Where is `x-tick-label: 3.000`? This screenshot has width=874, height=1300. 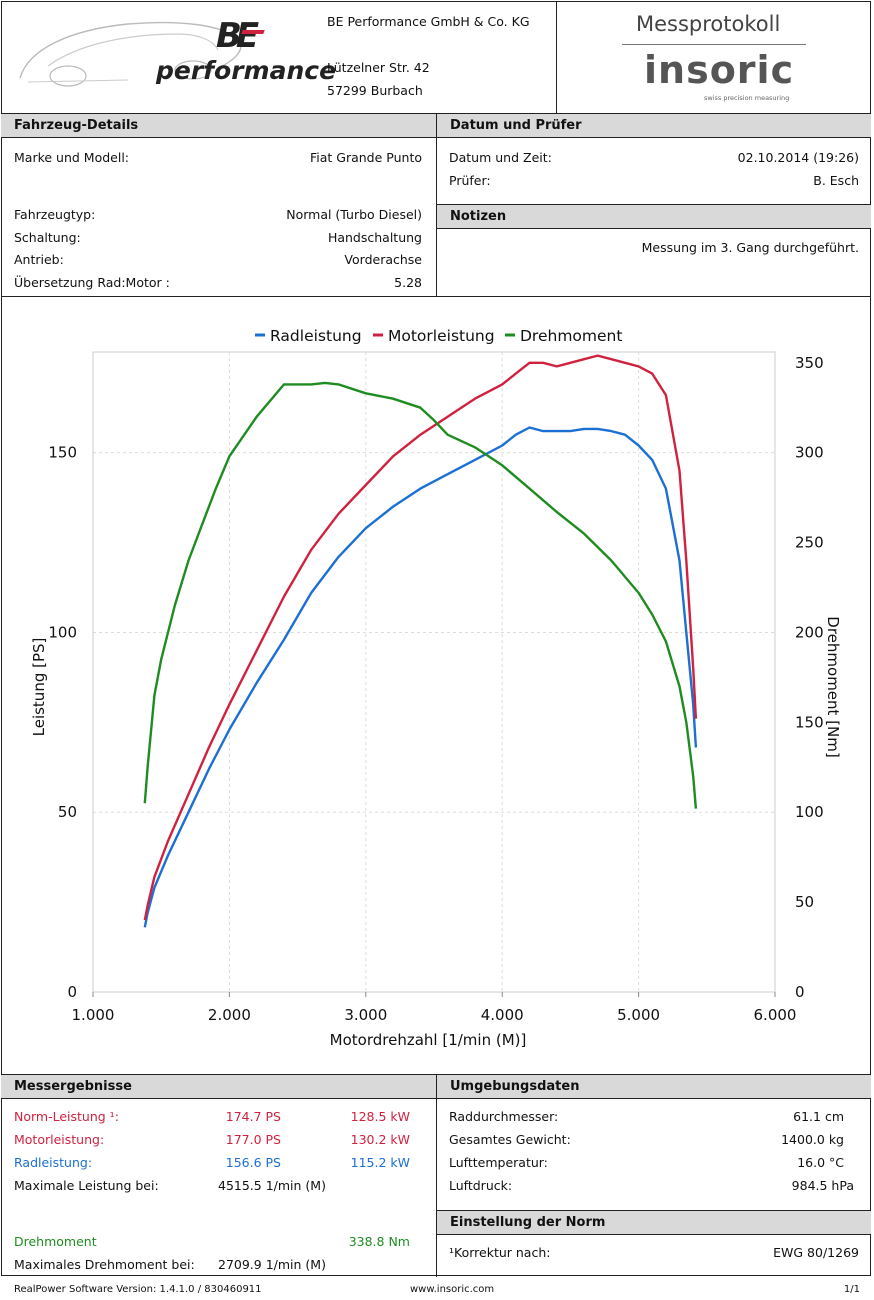
x-tick-label: 3.000 is located at coordinates (365, 1015).